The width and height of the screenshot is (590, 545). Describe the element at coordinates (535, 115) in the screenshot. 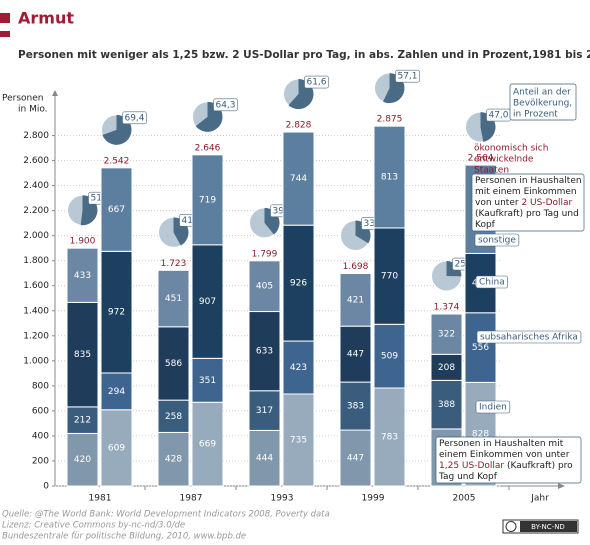

I see `pie-note: in Prozent` at that location.